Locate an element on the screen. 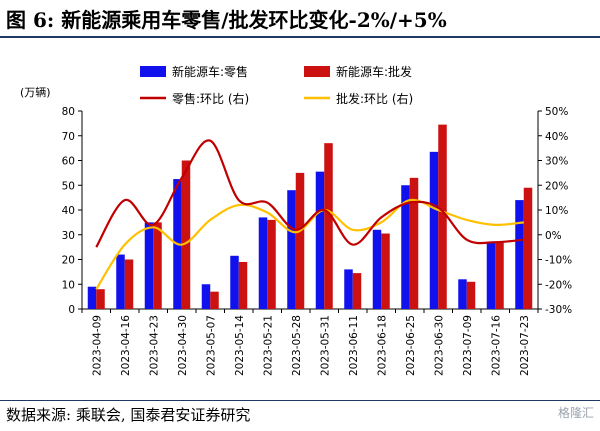 This screenshot has height=431, width=600. footer-divider is located at coordinates (300, 400).